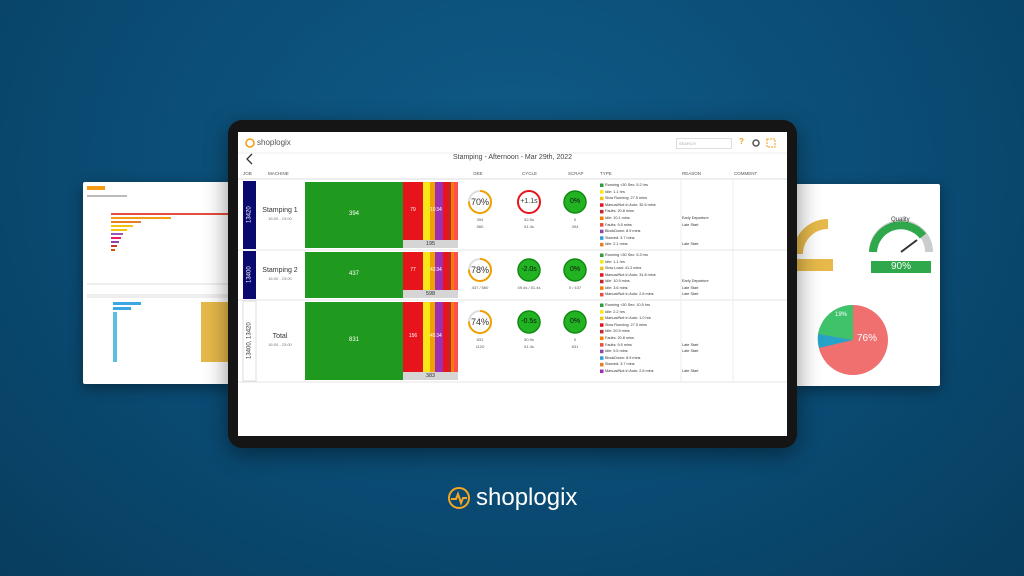 The height and width of the screenshot is (576, 1024). What do you see at coordinates (479, 270) in the screenshot?
I see `oee-value: 78%` at bounding box center [479, 270].